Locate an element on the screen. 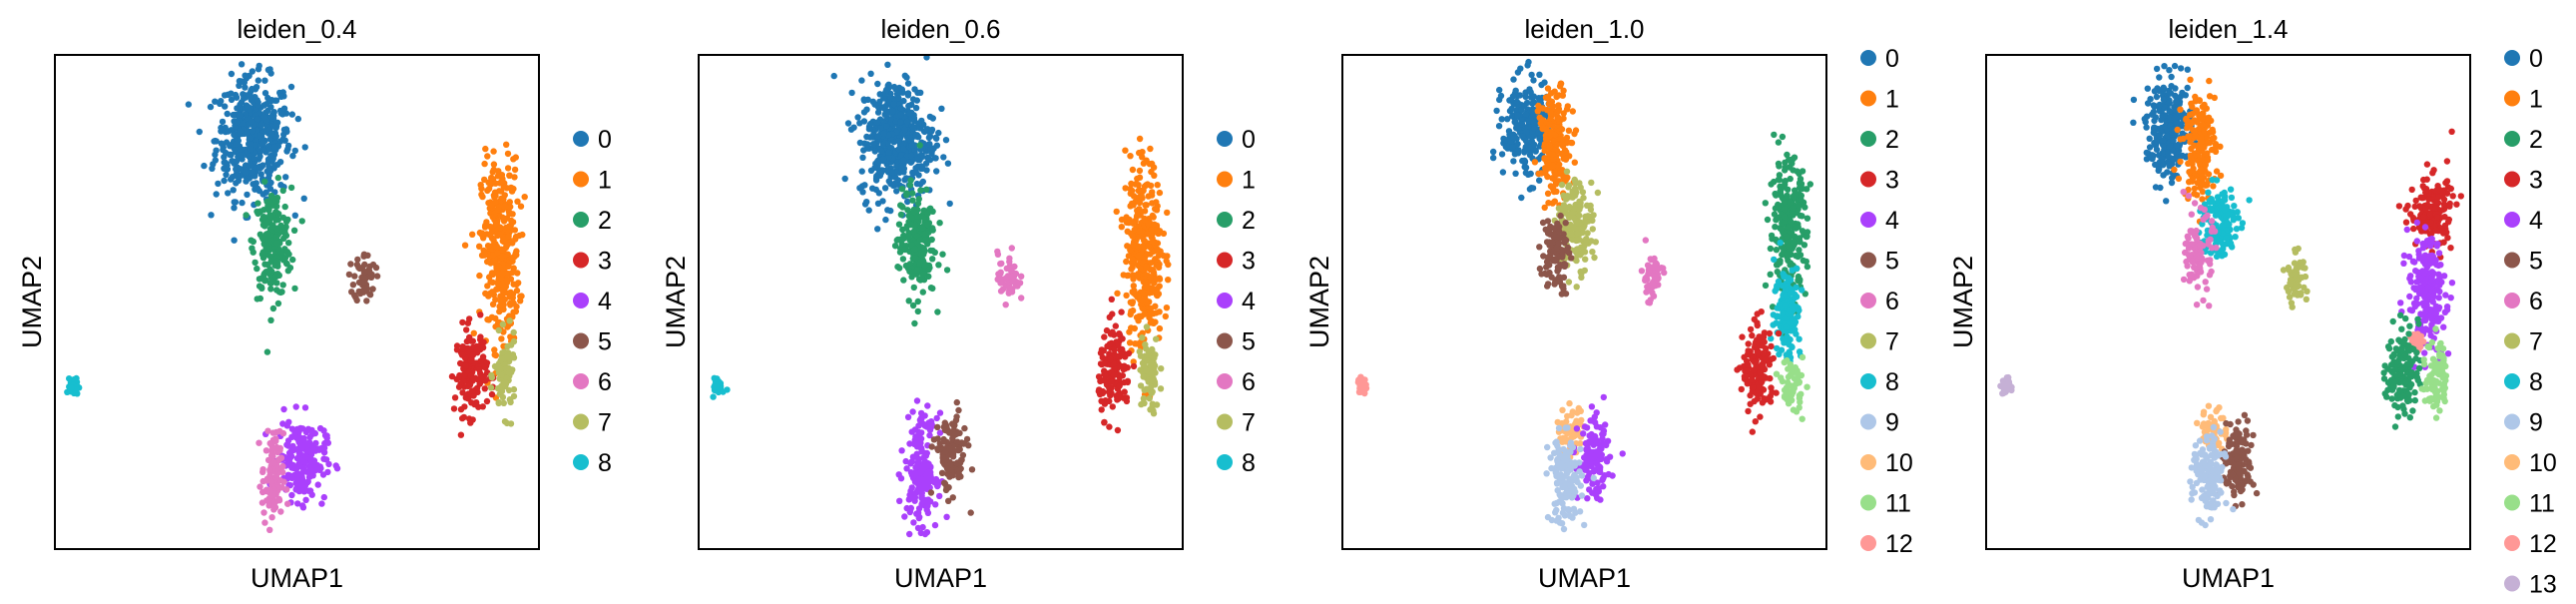 This screenshot has height=604, width=2576. legend-label: 4 is located at coordinates (1249, 301).